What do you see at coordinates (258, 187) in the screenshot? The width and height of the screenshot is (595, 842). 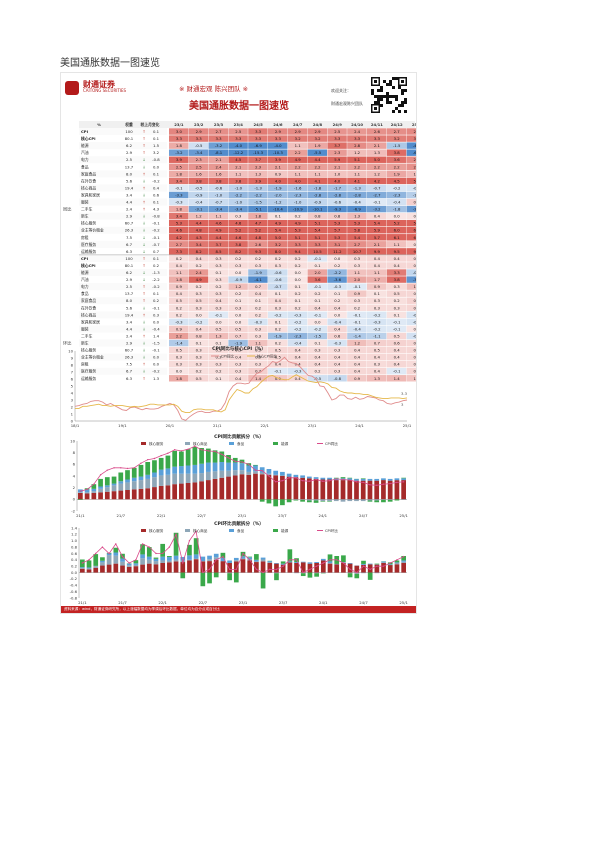 I see `table-cell-value: -1.3` at bounding box center [258, 187].